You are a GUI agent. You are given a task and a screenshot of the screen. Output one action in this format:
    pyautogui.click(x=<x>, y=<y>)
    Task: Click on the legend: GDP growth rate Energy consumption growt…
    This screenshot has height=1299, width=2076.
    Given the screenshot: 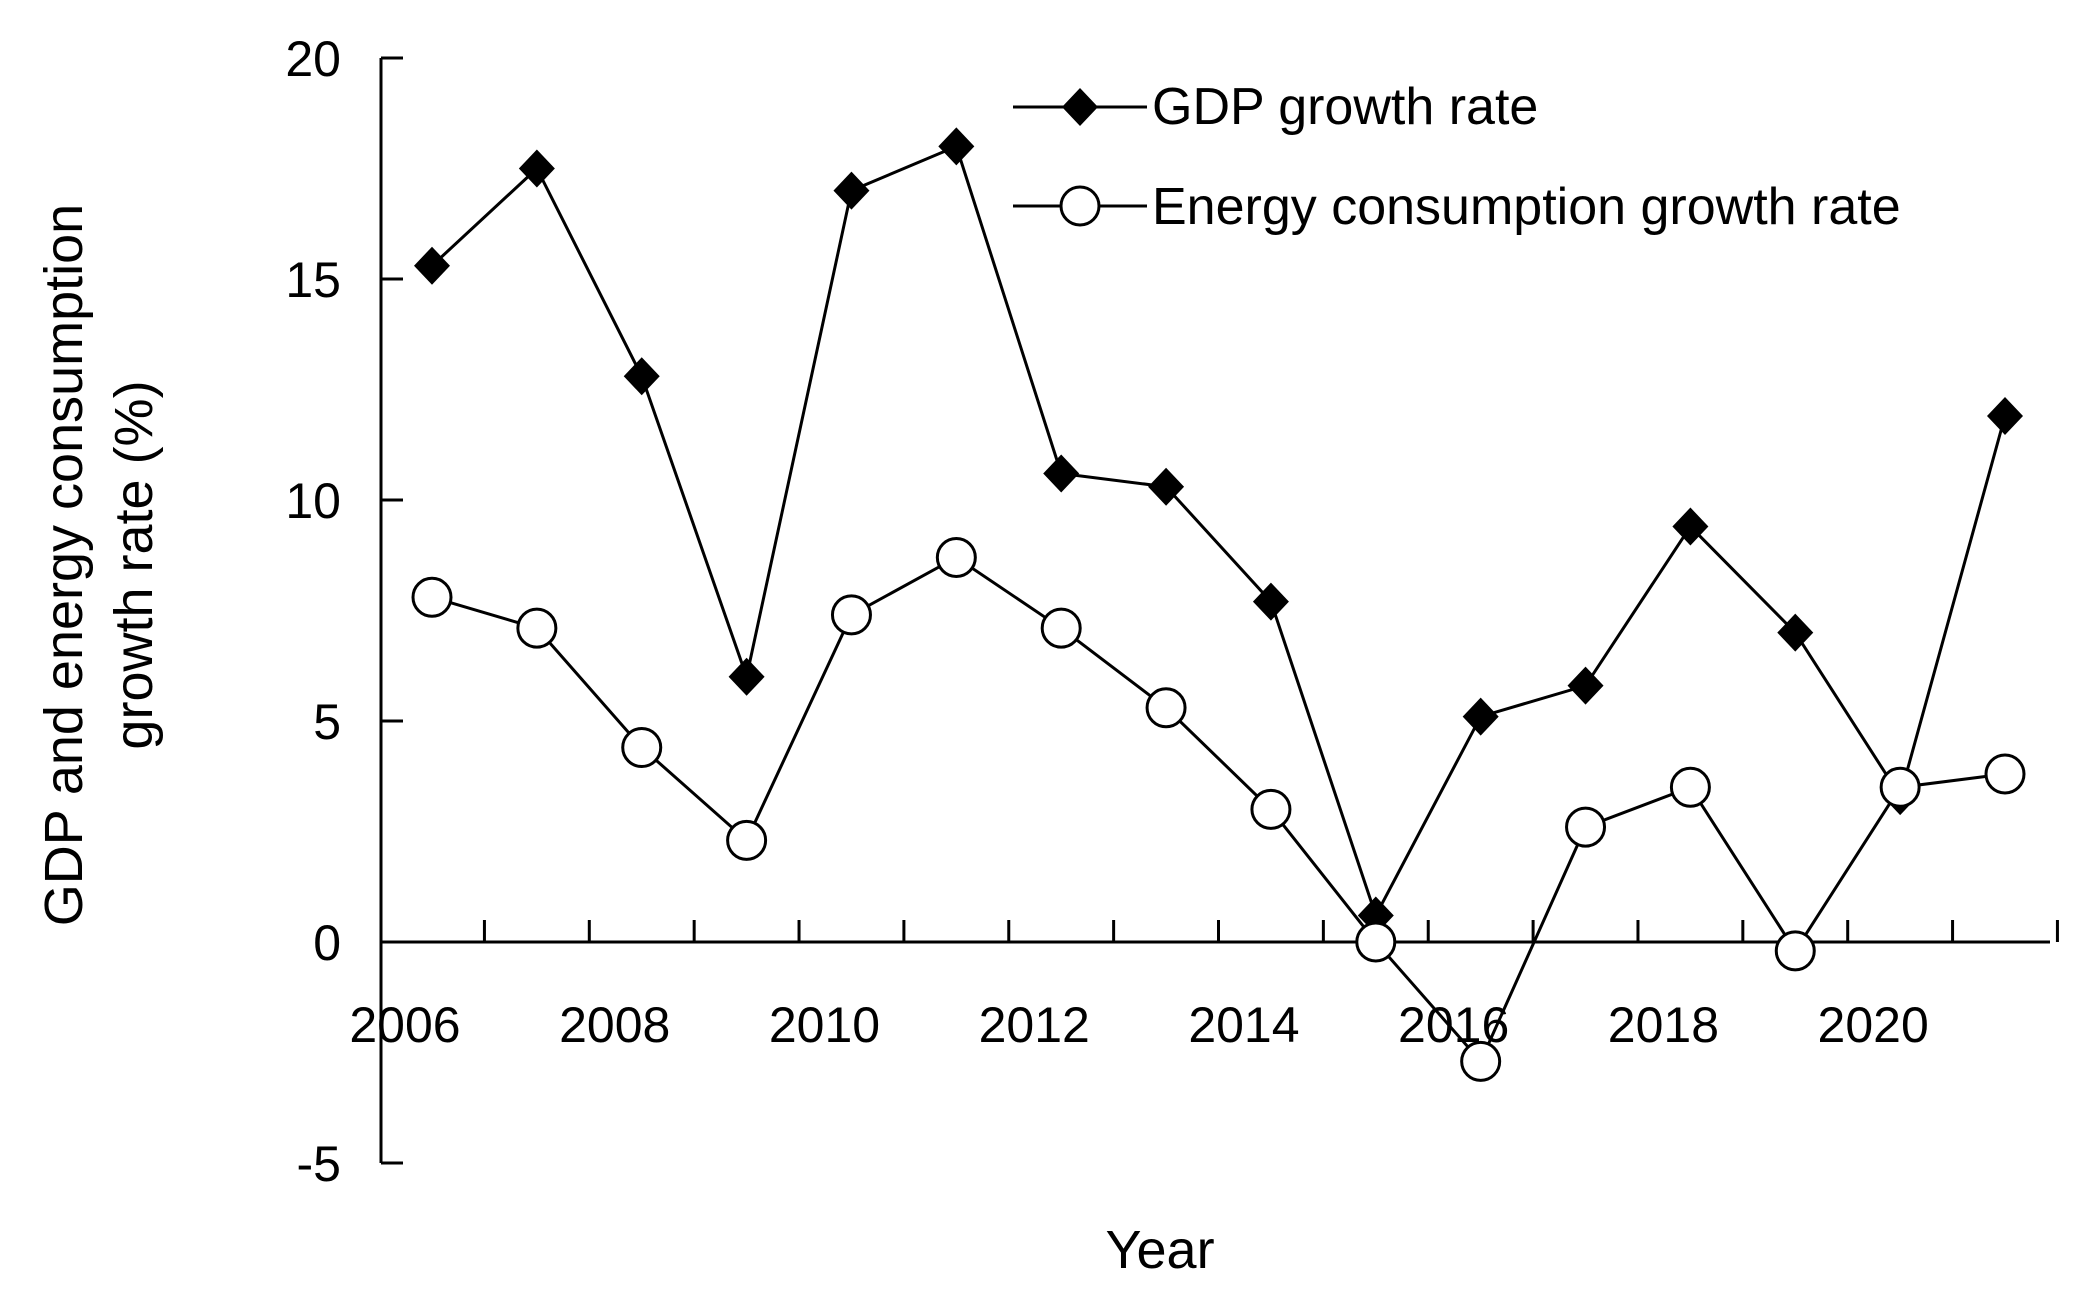 What is the action you would take?
    pyautogui.click(x=1457, y=157)
    